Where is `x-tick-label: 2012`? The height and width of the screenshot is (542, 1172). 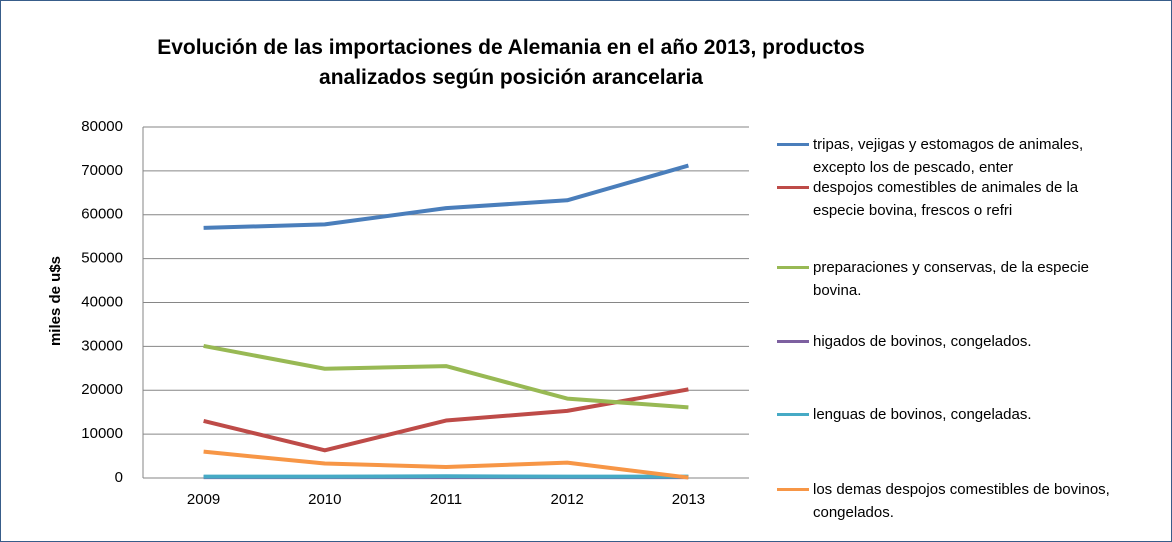
x-tick-label: 2012 is located at coordinates (567, 499).